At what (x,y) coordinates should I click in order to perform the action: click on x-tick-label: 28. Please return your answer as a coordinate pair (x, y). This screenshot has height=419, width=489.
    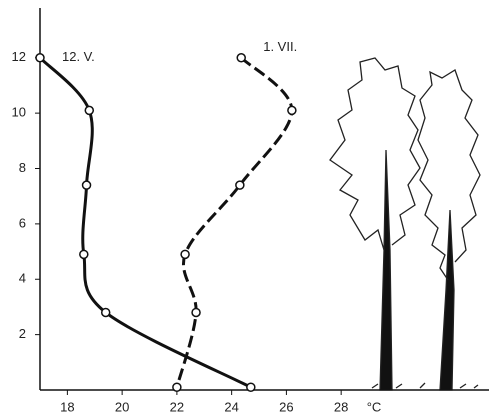
    Looking at the image, I should click on (341, 406).